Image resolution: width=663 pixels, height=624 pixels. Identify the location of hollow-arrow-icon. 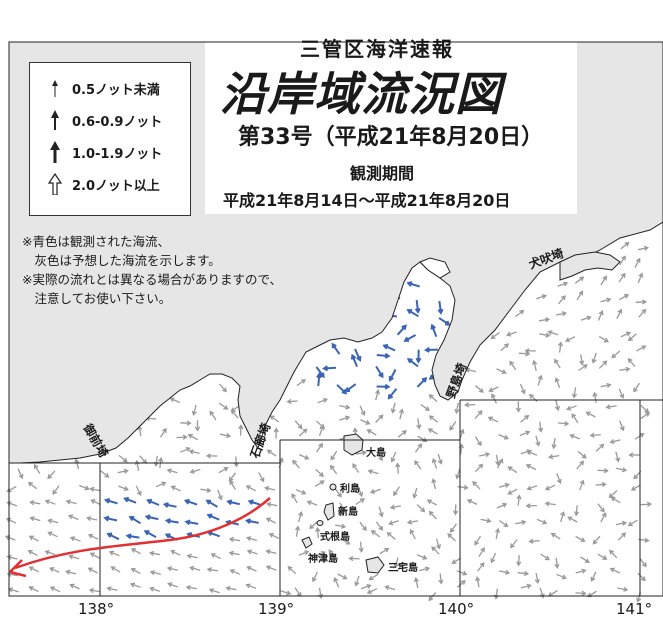
(55, 184).